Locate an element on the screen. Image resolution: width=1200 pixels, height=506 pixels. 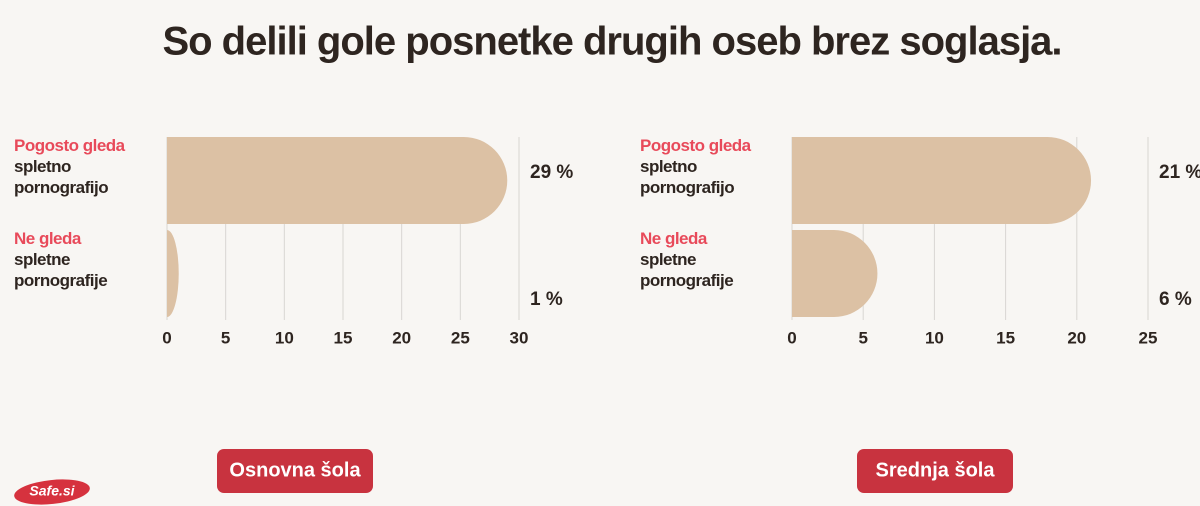
value-label: 1 % is located at coordinates (546, 299).